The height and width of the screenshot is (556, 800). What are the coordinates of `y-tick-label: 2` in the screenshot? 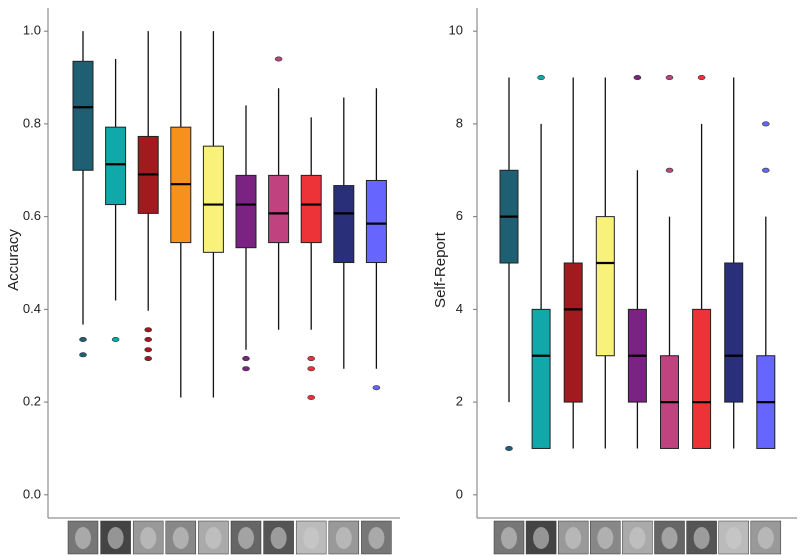 It's located at (459, 401).